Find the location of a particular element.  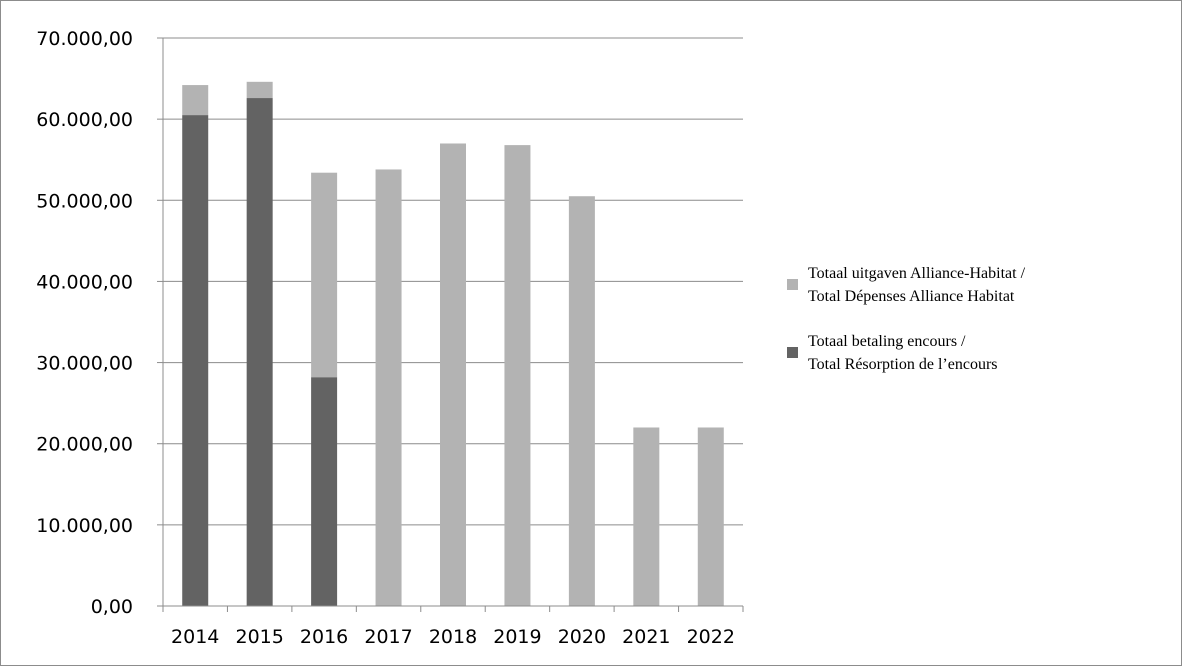

legend-label-alliance-habitat-line1: Totaal uitgaven Alliance-Habitat / is located at coordinates (917, 273).